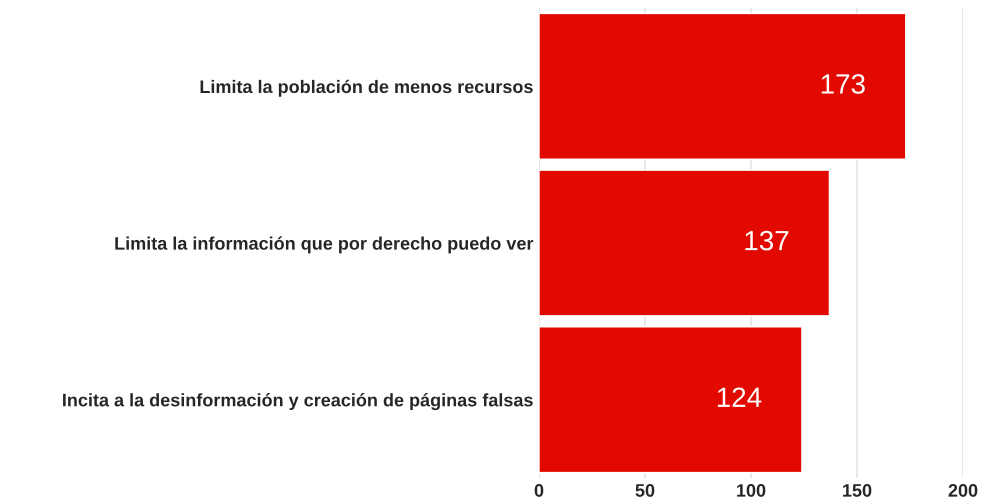 The height and width of the screenshot is (497, 981). Describe the element at coordinates (740, 397) in the screenshot. I see `data-label: 124` at that location.